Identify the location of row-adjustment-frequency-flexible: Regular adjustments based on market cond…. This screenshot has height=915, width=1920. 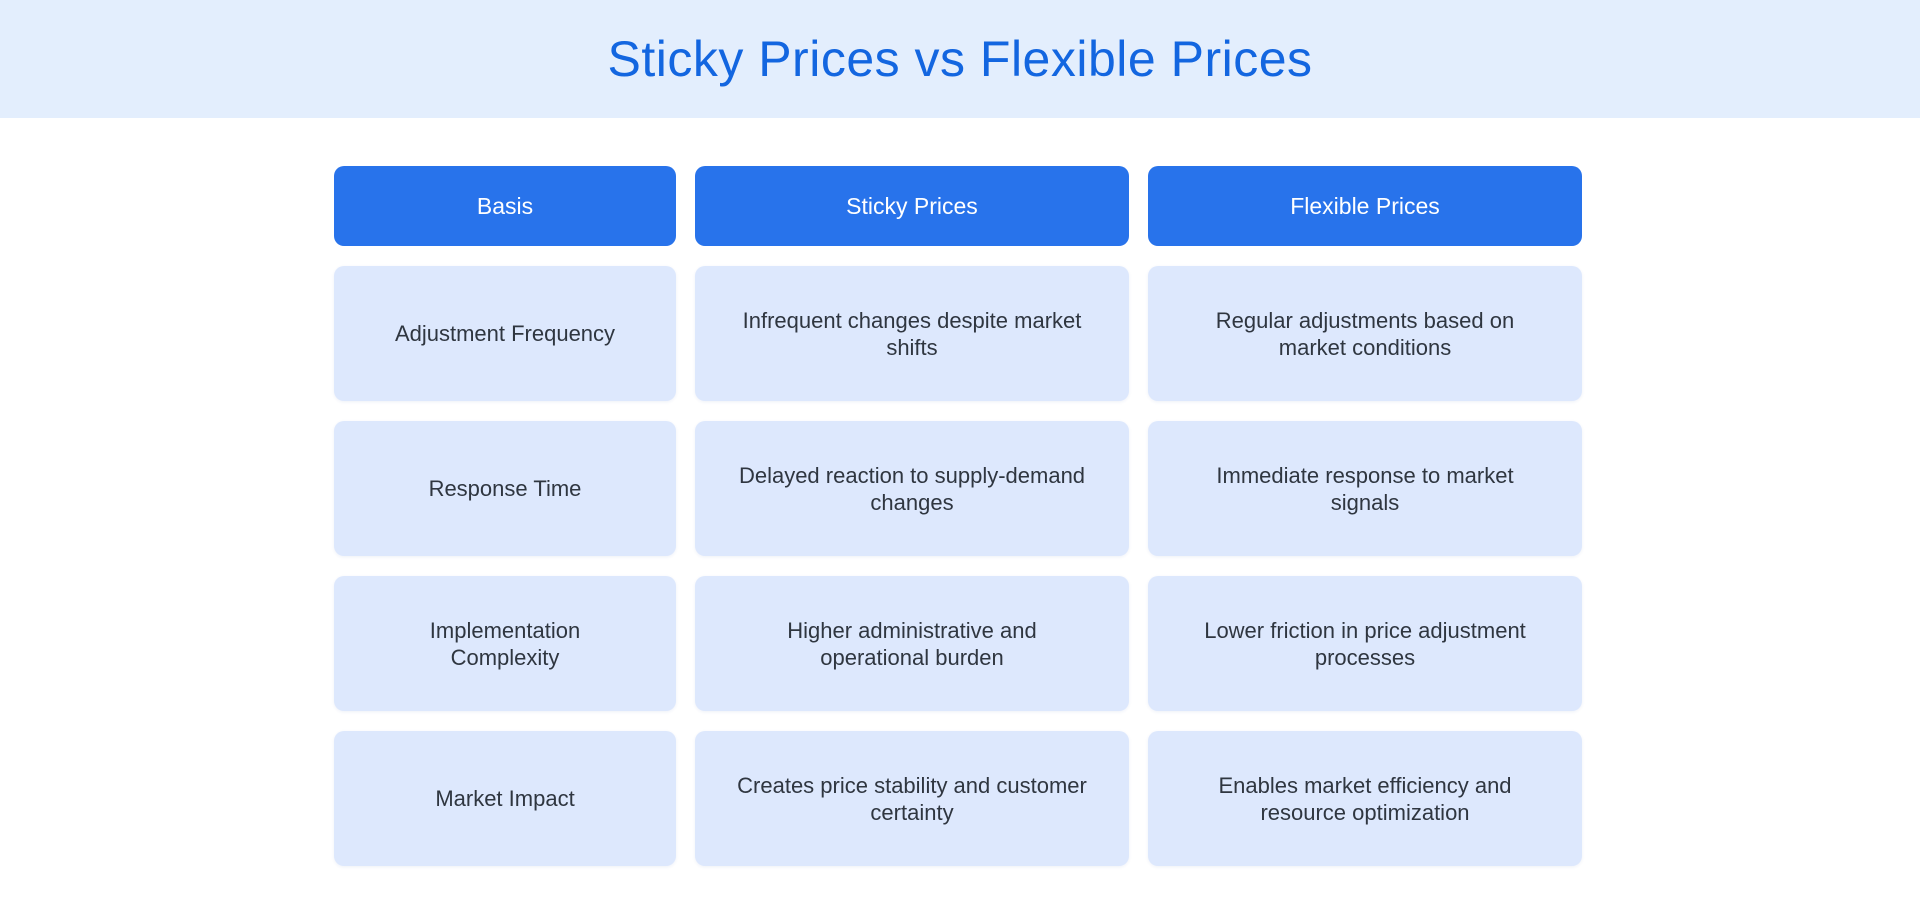
(1365, 333).